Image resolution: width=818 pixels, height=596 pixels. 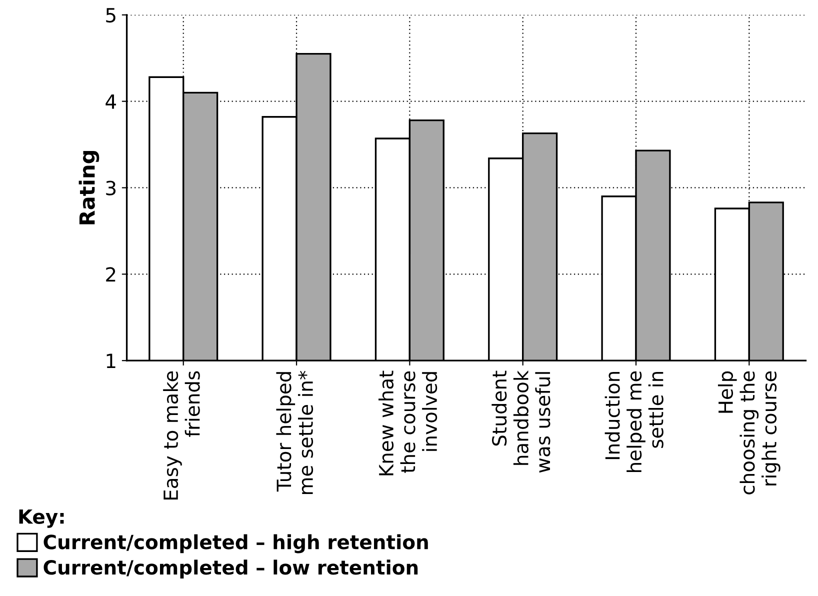 What do you see at coordinates (89, 187) in the screenshot?
I see `y-axis-title: Rating` at bounding box center [89, 187].